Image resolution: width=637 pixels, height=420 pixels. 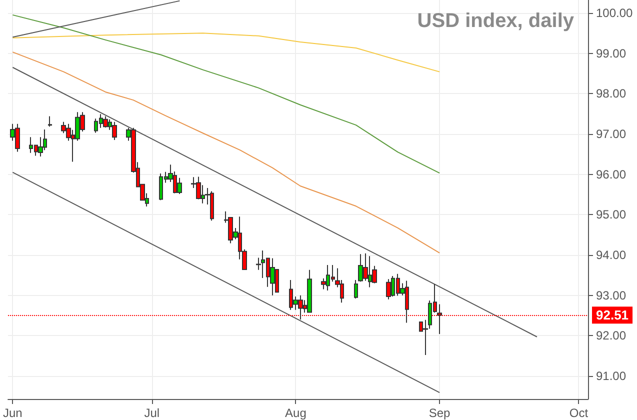 What do you see at coordinates (439, 413) in the screenshot?
I see `x-tick-label: Sep` at bounding box center [439, 413].